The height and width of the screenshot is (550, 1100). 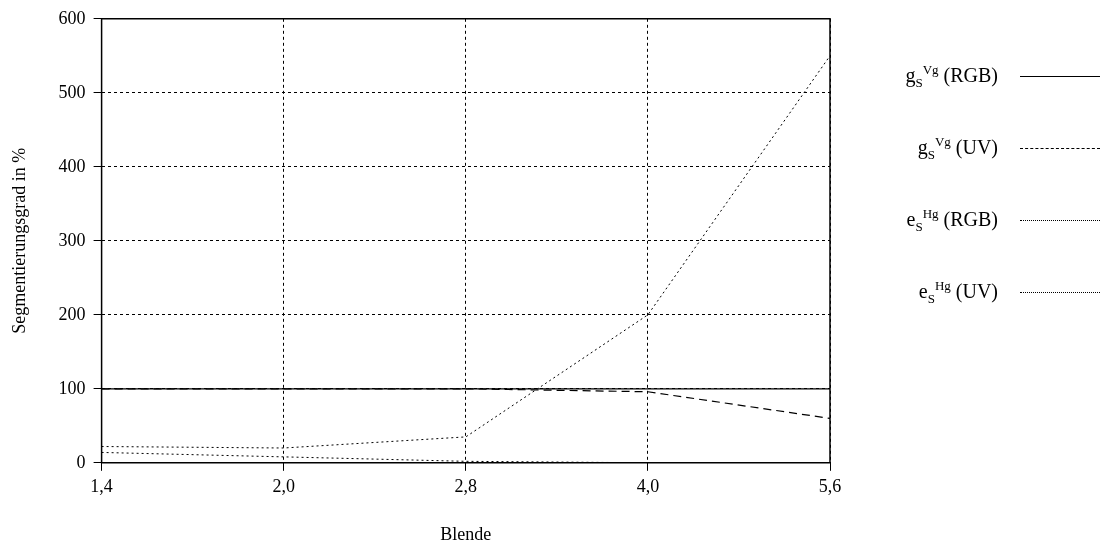 I want to click on y-axis-title: Segmentierungsgrad in %, so click(x=18, y=240).